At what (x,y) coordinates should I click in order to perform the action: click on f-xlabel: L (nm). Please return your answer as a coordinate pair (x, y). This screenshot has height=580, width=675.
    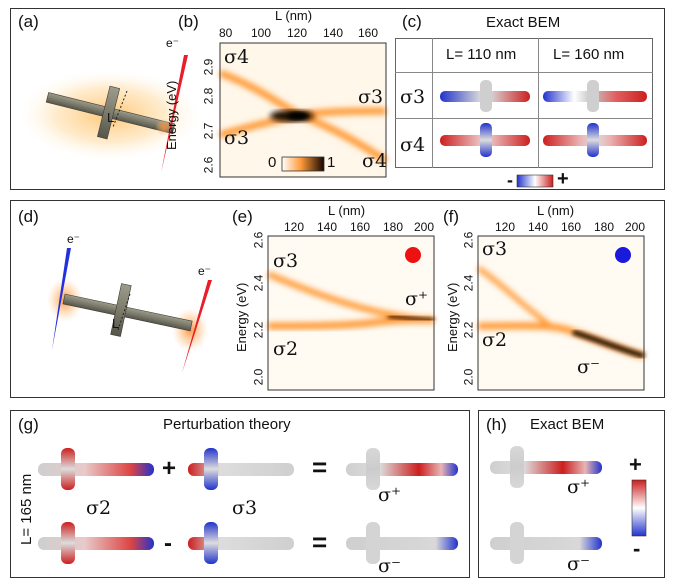
    Looking at the image, I should click on (556, 210).